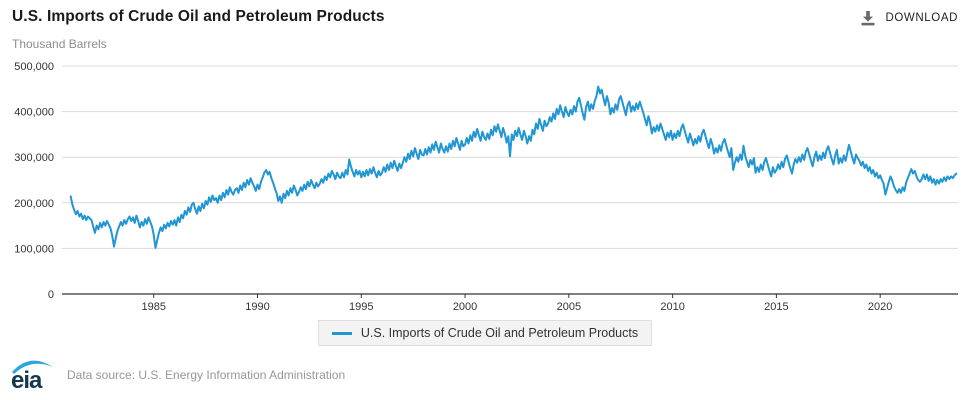 This screenshot has height=400, width=970. What do you see at coordinates (341, 333) in the screenshot?
I see `legend-line-marker` at bounding box center [341, 333].